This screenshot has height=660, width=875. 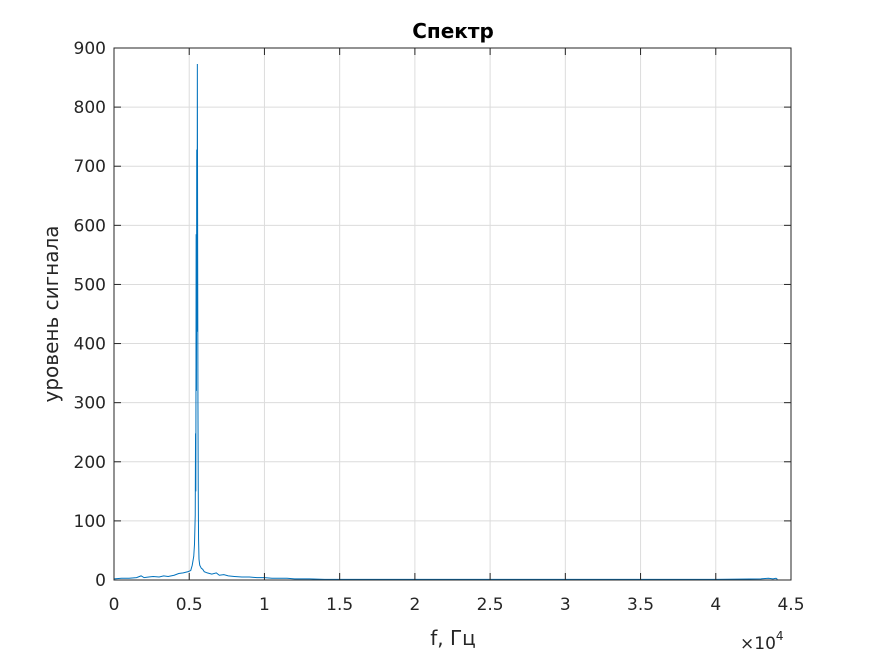 What do you see at coordinates (565, 605) in the screenshot?
I see `x-tick-label: 3` at bounding box center [565, 605].